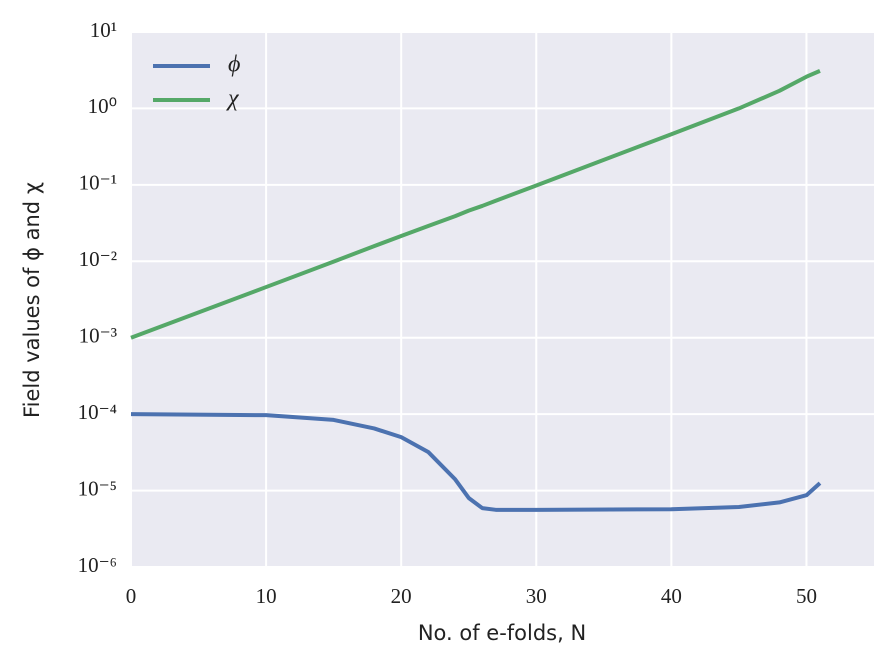 The height and width of the screenshot is (669, 894). Describe the element at coordinates (234, 65) in the screenshot. I see `legend-label: ϕ` at that location.